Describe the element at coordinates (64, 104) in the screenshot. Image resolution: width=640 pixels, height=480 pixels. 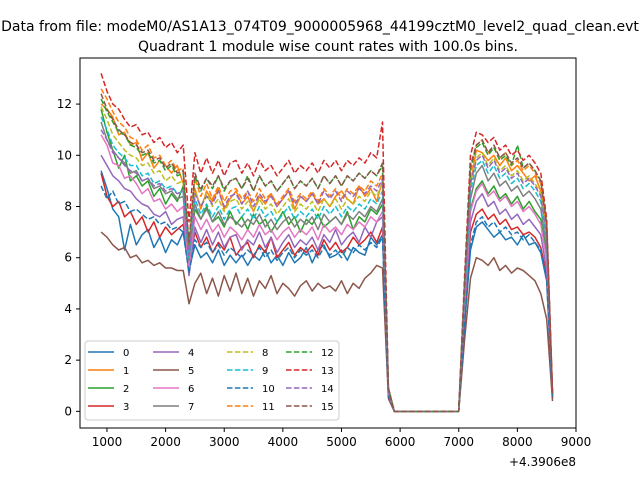
I see `y-tick-label: 12` at that location.